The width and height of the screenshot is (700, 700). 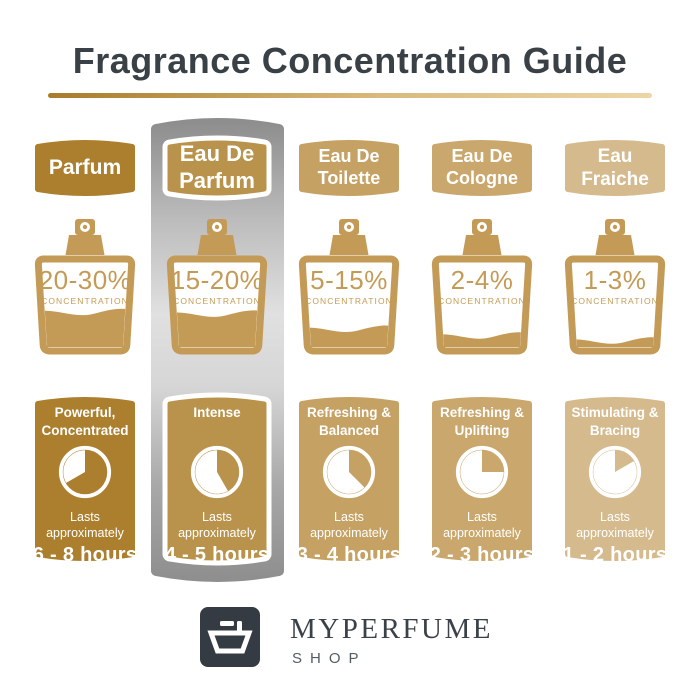 I want to click on perfume-bottle-icon: 5-15% CONCENTRATION, so click(x=349, y=287).